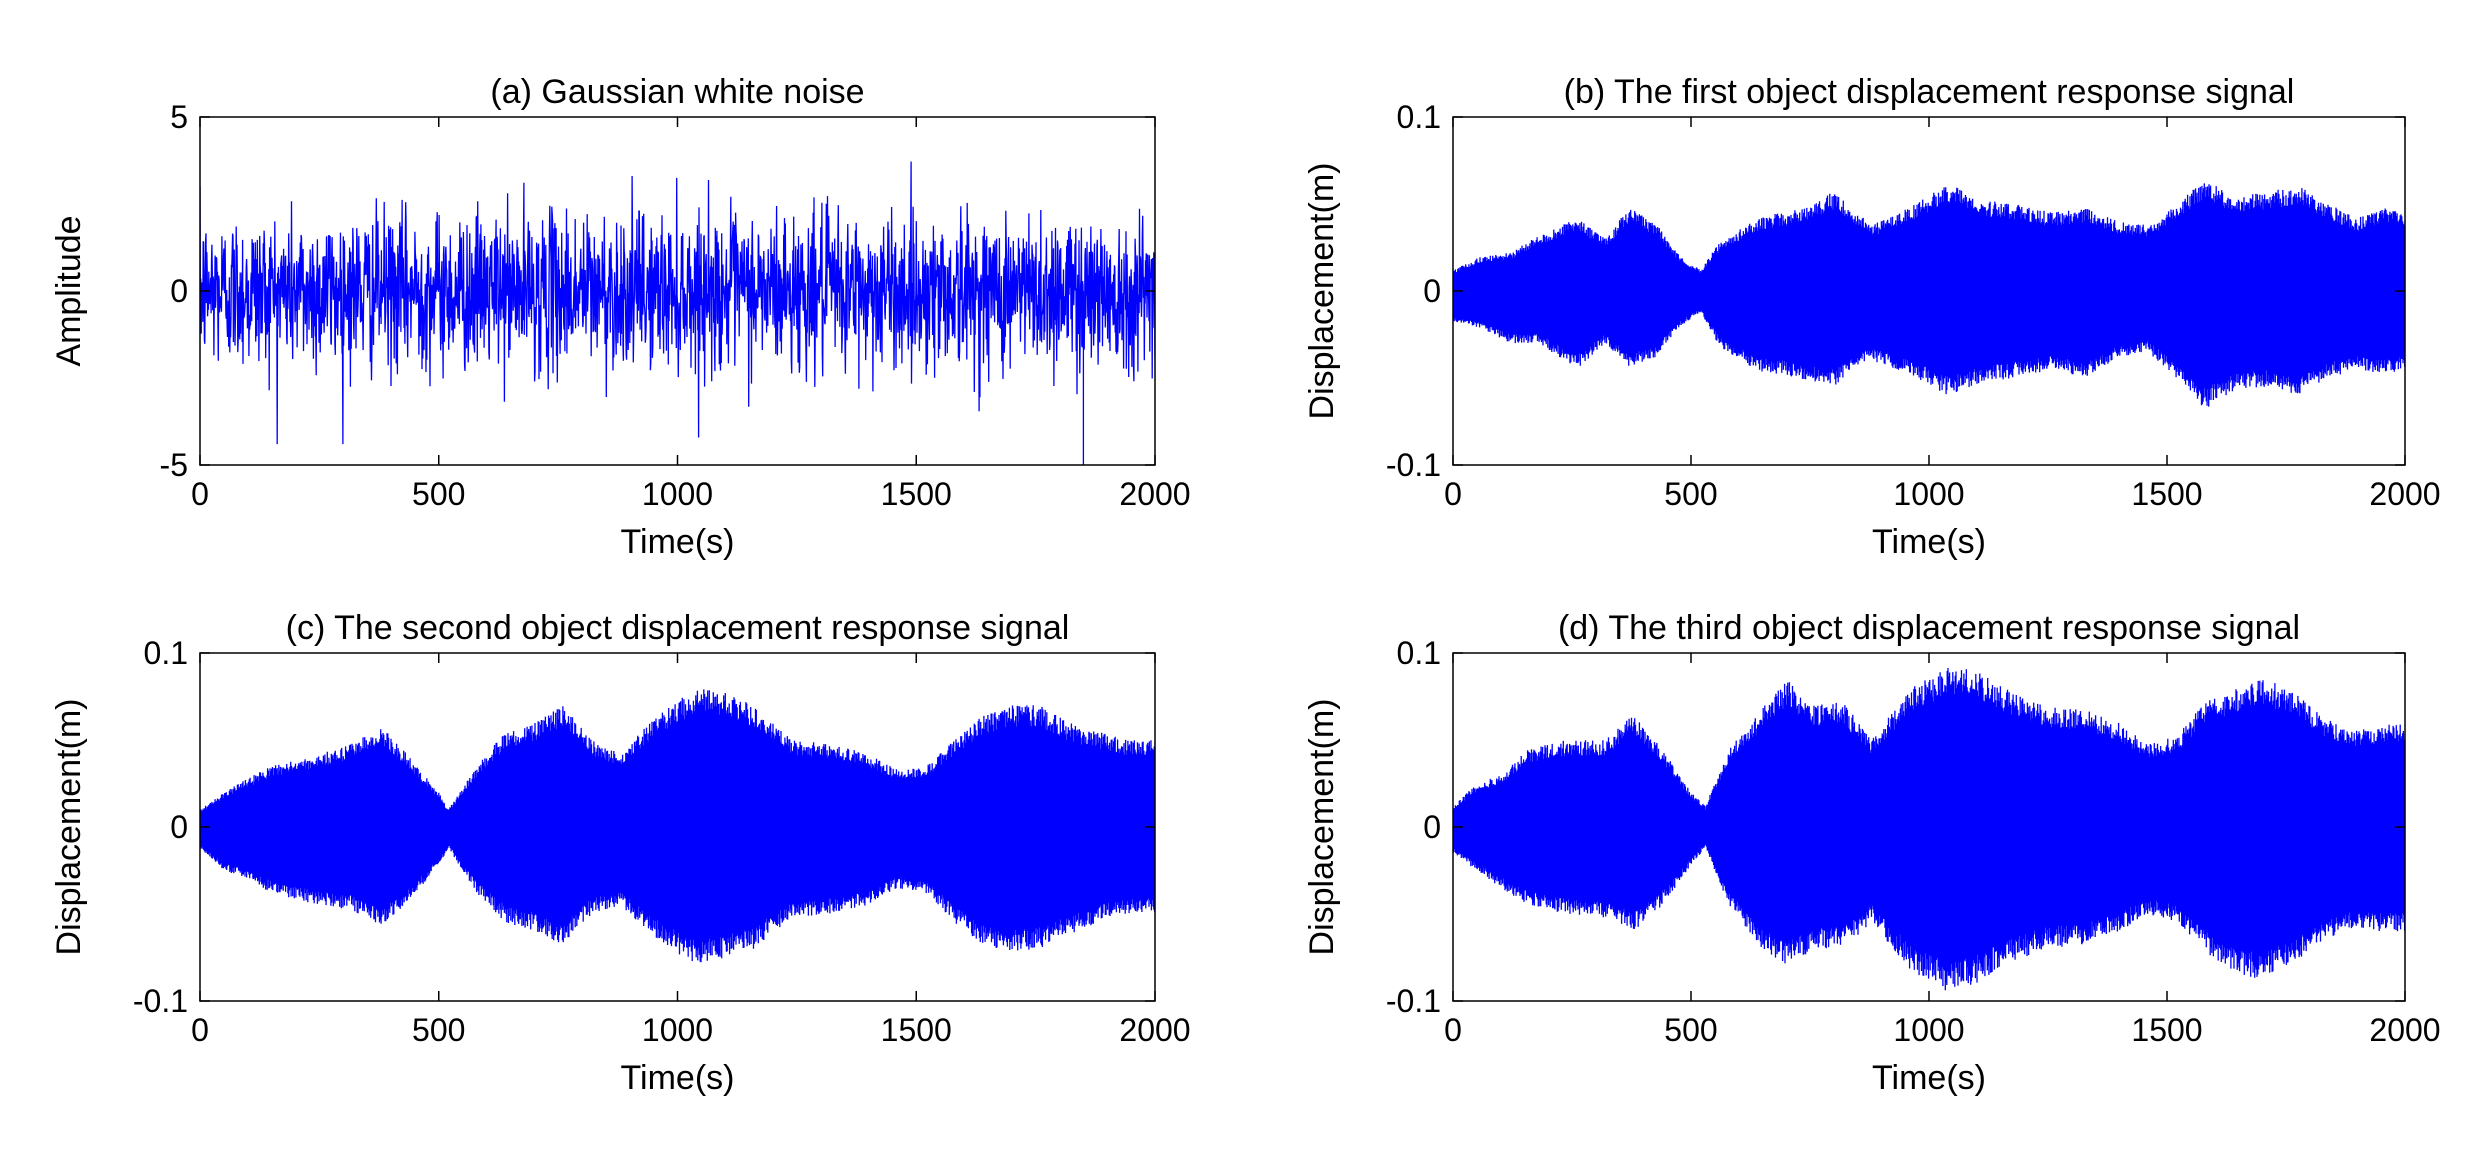 The image size is (2481, 1153). I want to click on x-axis-label-c: Time(s), so click(678, 1078).